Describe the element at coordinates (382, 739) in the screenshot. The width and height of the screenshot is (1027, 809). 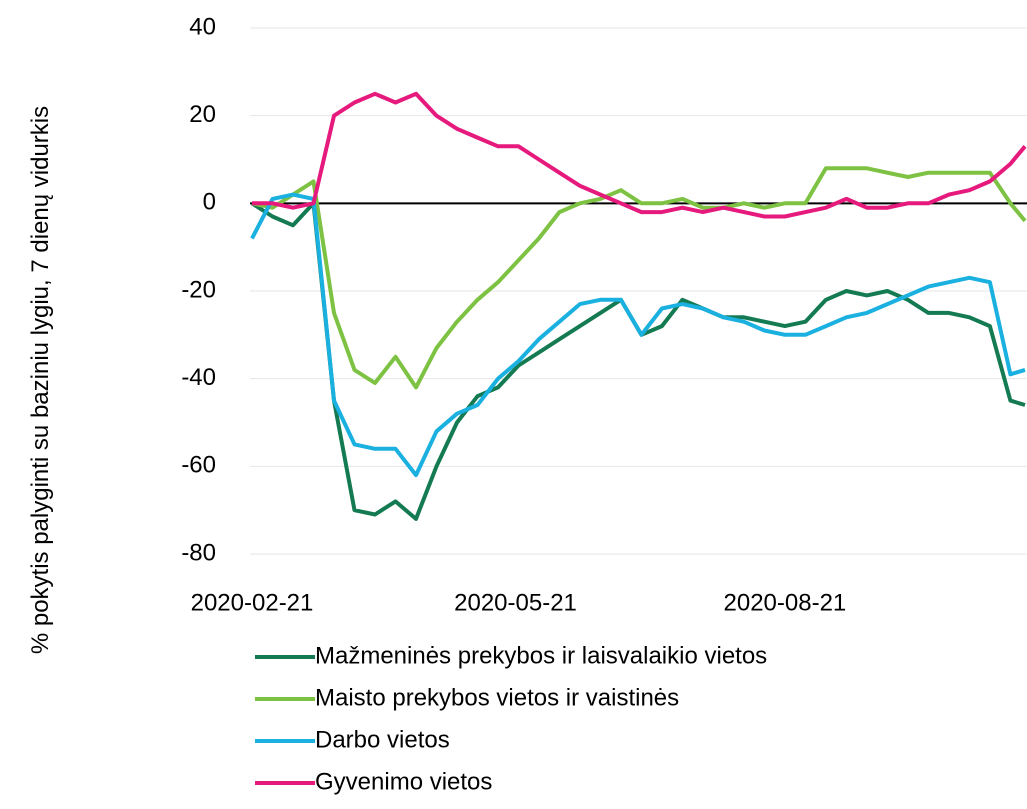
I see `legend-label: Darbo vietos` at that location.